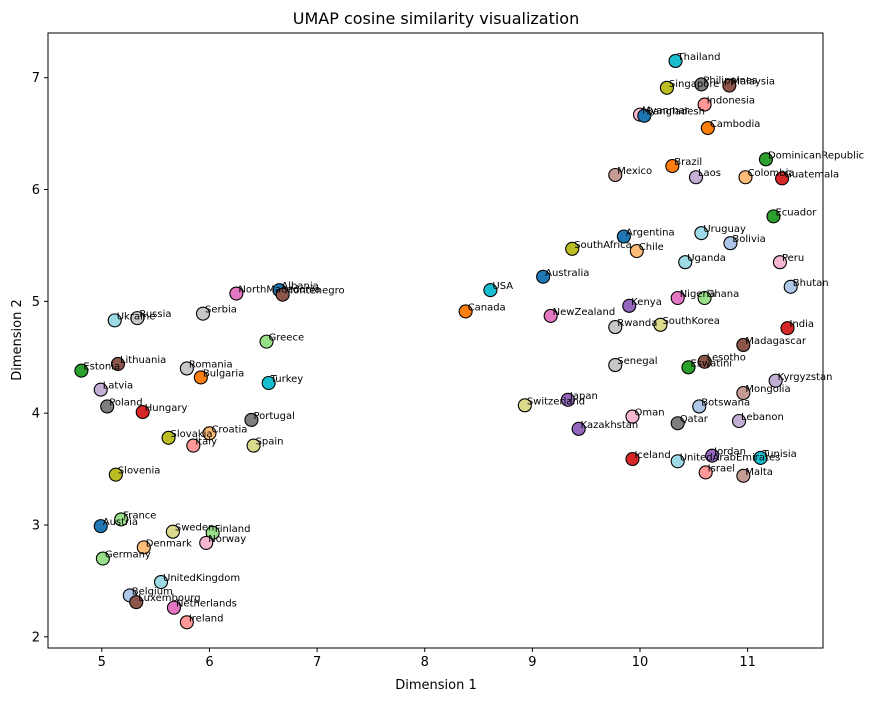 Image resolution: width=881 pixels, height=701 pixels. I want to click on point-label: Senegal, so click(637, 361).